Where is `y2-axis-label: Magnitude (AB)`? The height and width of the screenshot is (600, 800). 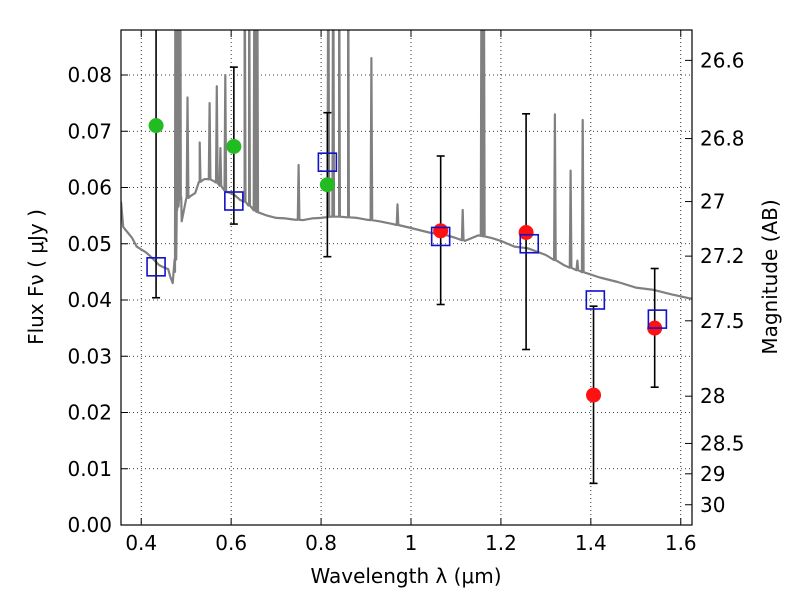 y2-axis-label: Magnitude (AB) is located at coordinates (770, 276).